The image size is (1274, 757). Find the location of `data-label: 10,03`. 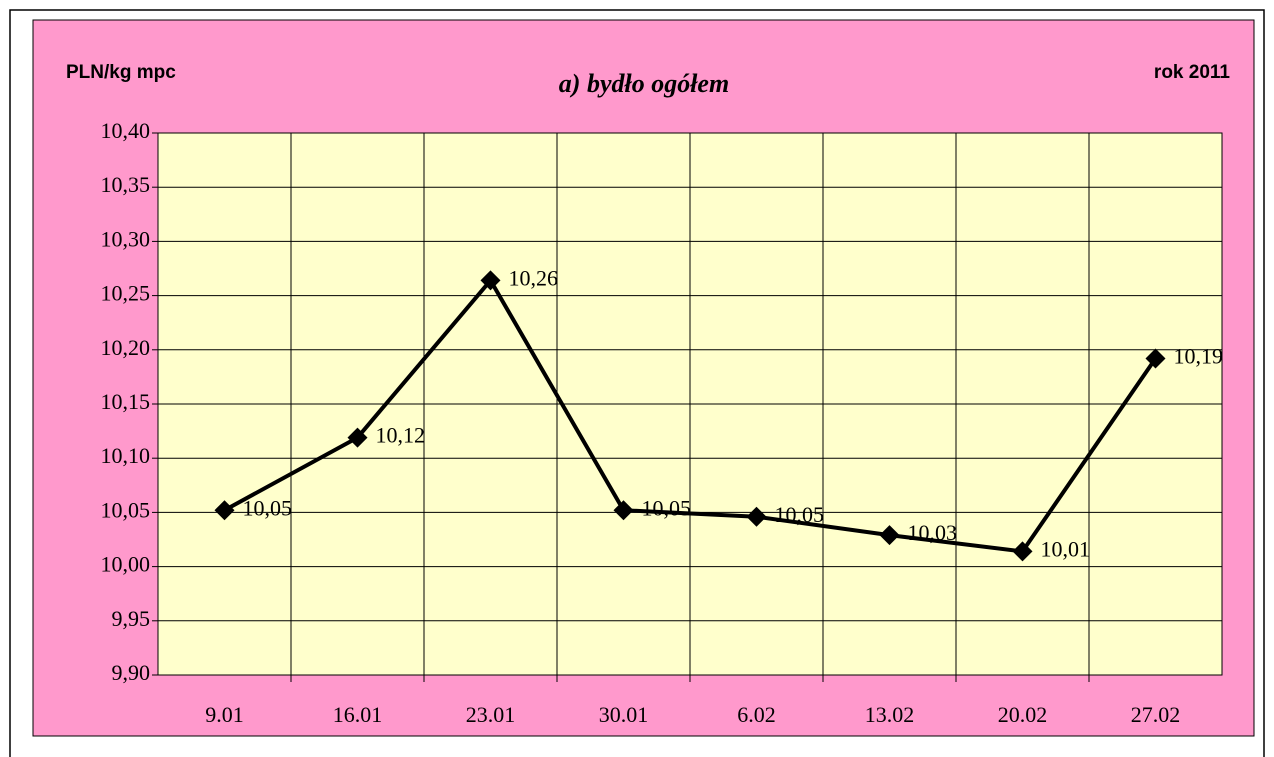

data-label: 10,03 is located at coordinates (933, 532).